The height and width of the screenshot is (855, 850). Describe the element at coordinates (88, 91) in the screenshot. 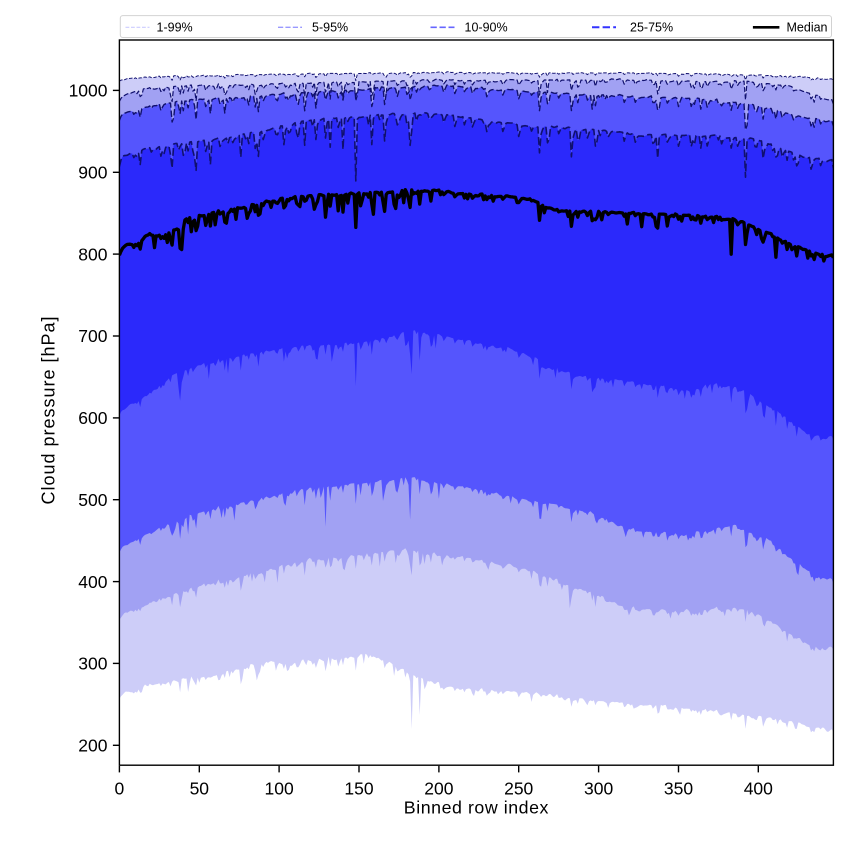

I see `svg-text: 1000` at that location.